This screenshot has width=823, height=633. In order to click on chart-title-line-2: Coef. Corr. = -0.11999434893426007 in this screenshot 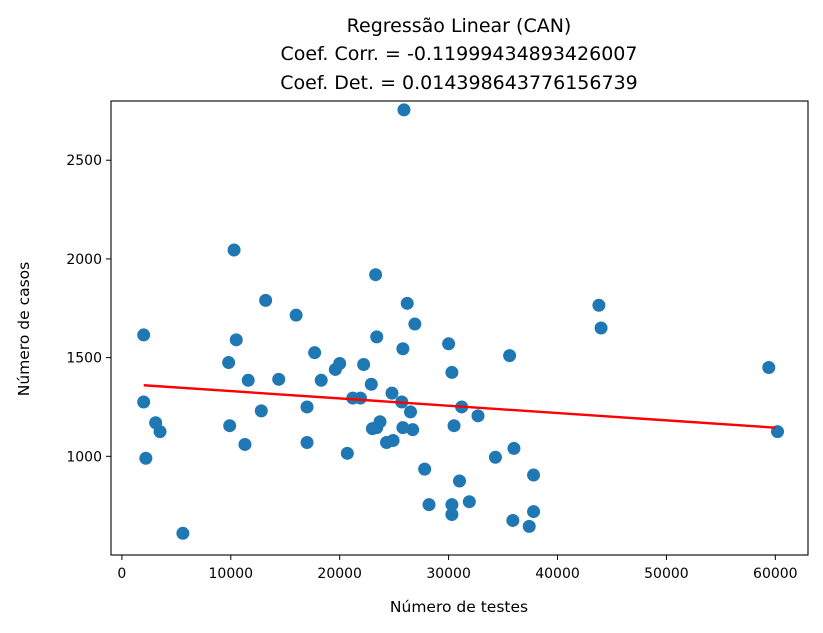, I will do `click(459, 54)`.